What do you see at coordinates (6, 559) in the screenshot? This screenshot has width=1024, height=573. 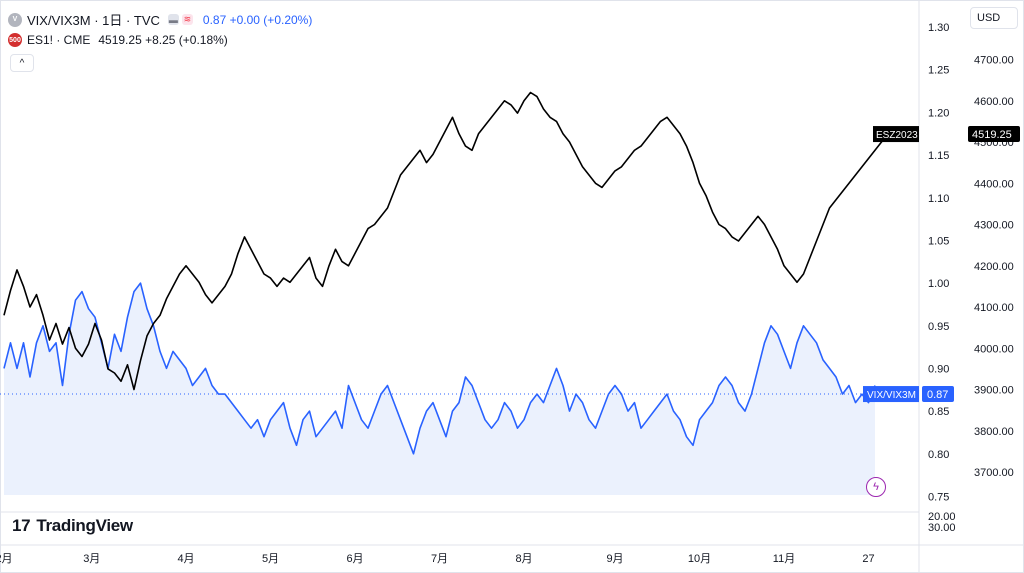 I see `x-axis-tick: 2月` at bounding box center [6, 559].